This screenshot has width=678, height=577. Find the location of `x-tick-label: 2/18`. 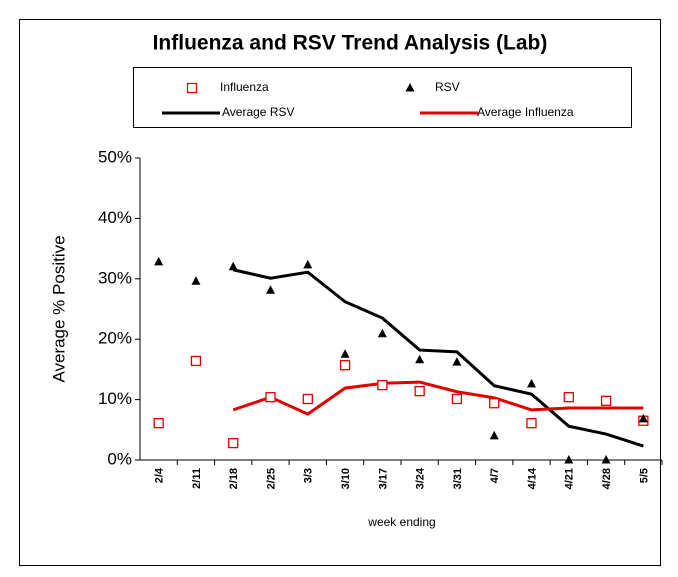

x-tick-label: 2/18 is located at coordinates (234, 478).